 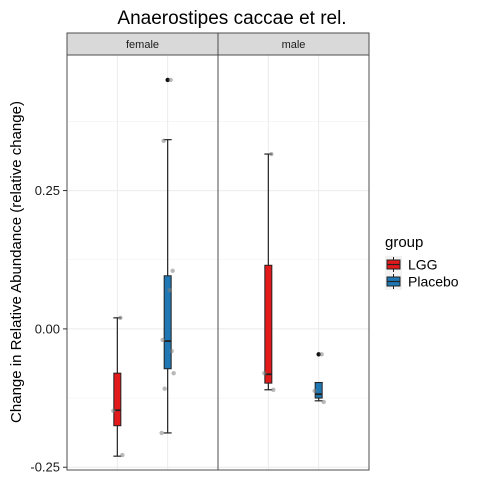 I want to click on legend-item-Placebo: Placebo, so click(x=422, y=281).